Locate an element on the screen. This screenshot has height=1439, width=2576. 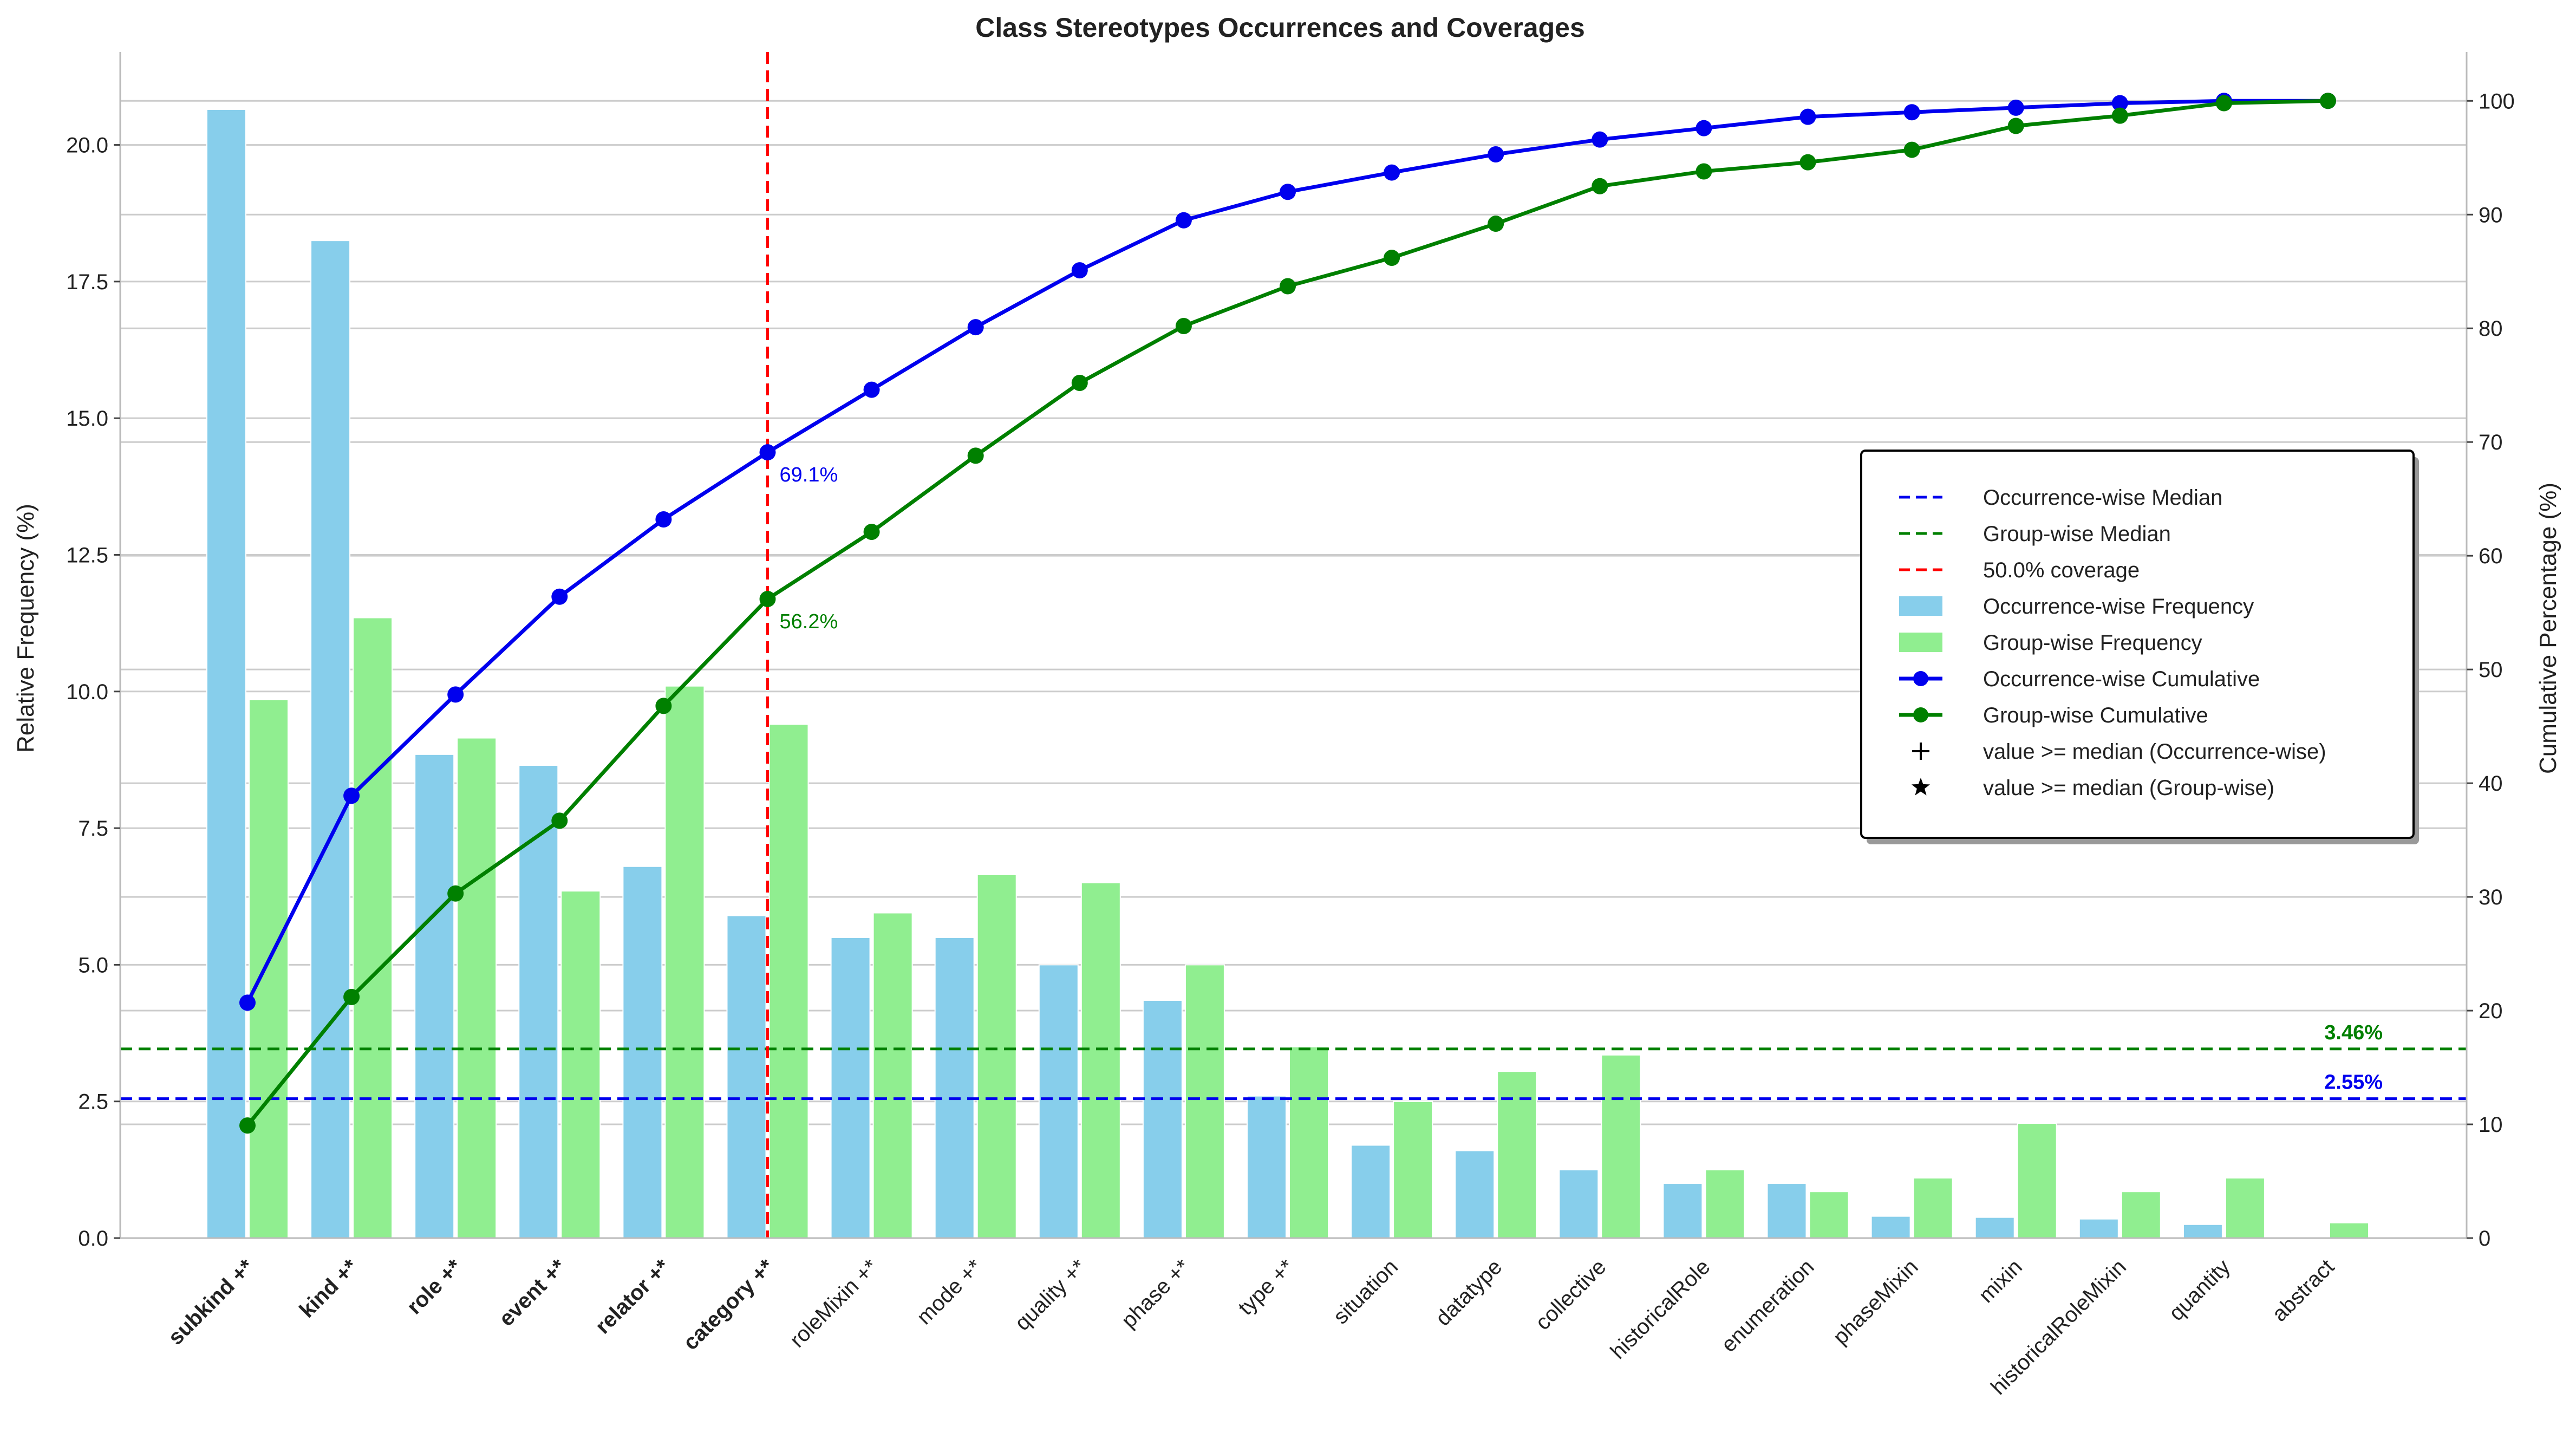
x-tick-label: relator +* is located at coordinates (633, 1297).